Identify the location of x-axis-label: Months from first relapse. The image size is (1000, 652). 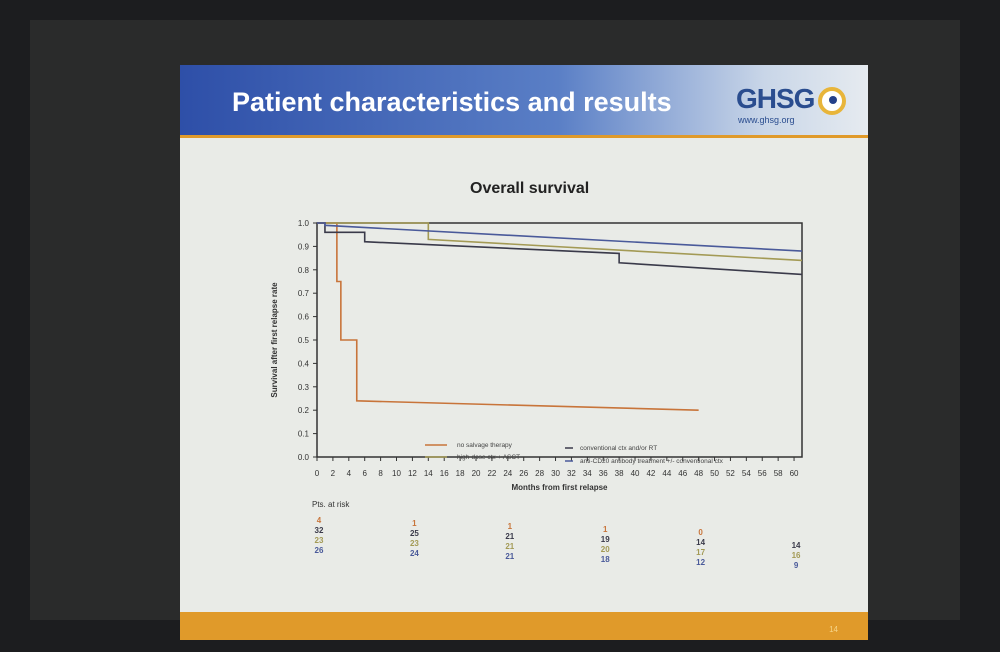
(559, 487).